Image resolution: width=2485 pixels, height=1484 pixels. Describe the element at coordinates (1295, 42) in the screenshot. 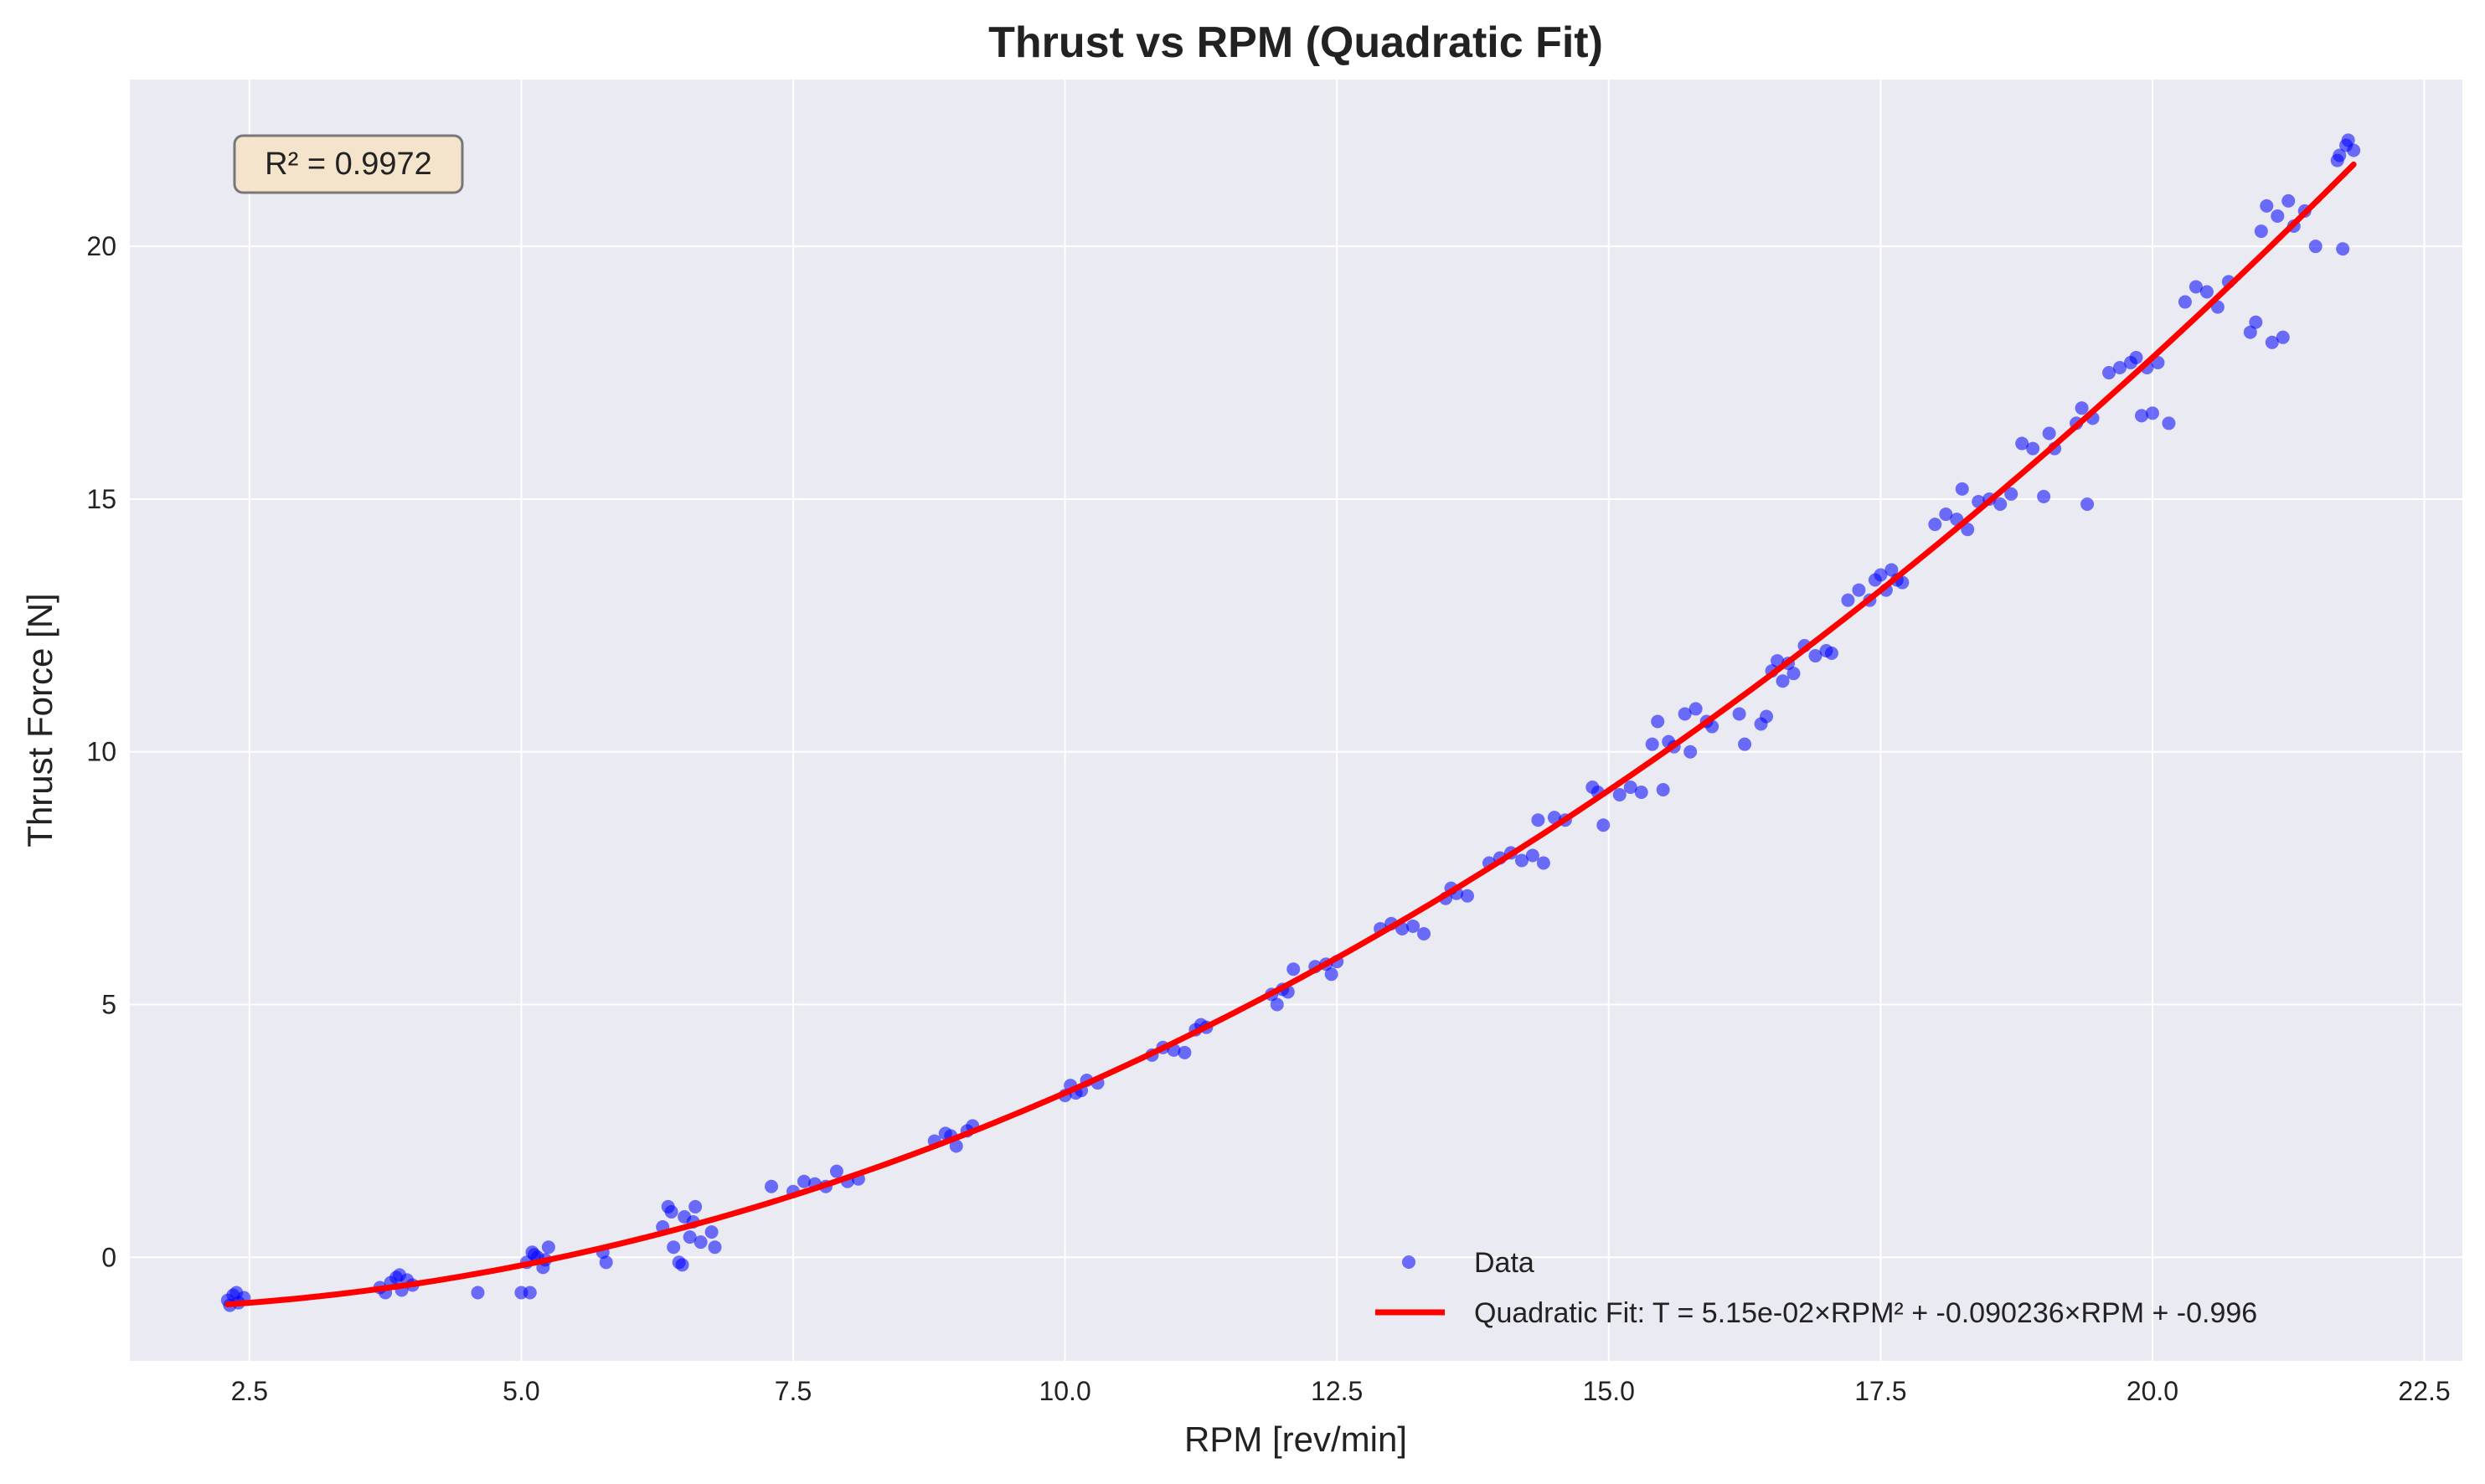

I see `chart-title: Thrust vs RPM (Quadratic Fit)` at that location.